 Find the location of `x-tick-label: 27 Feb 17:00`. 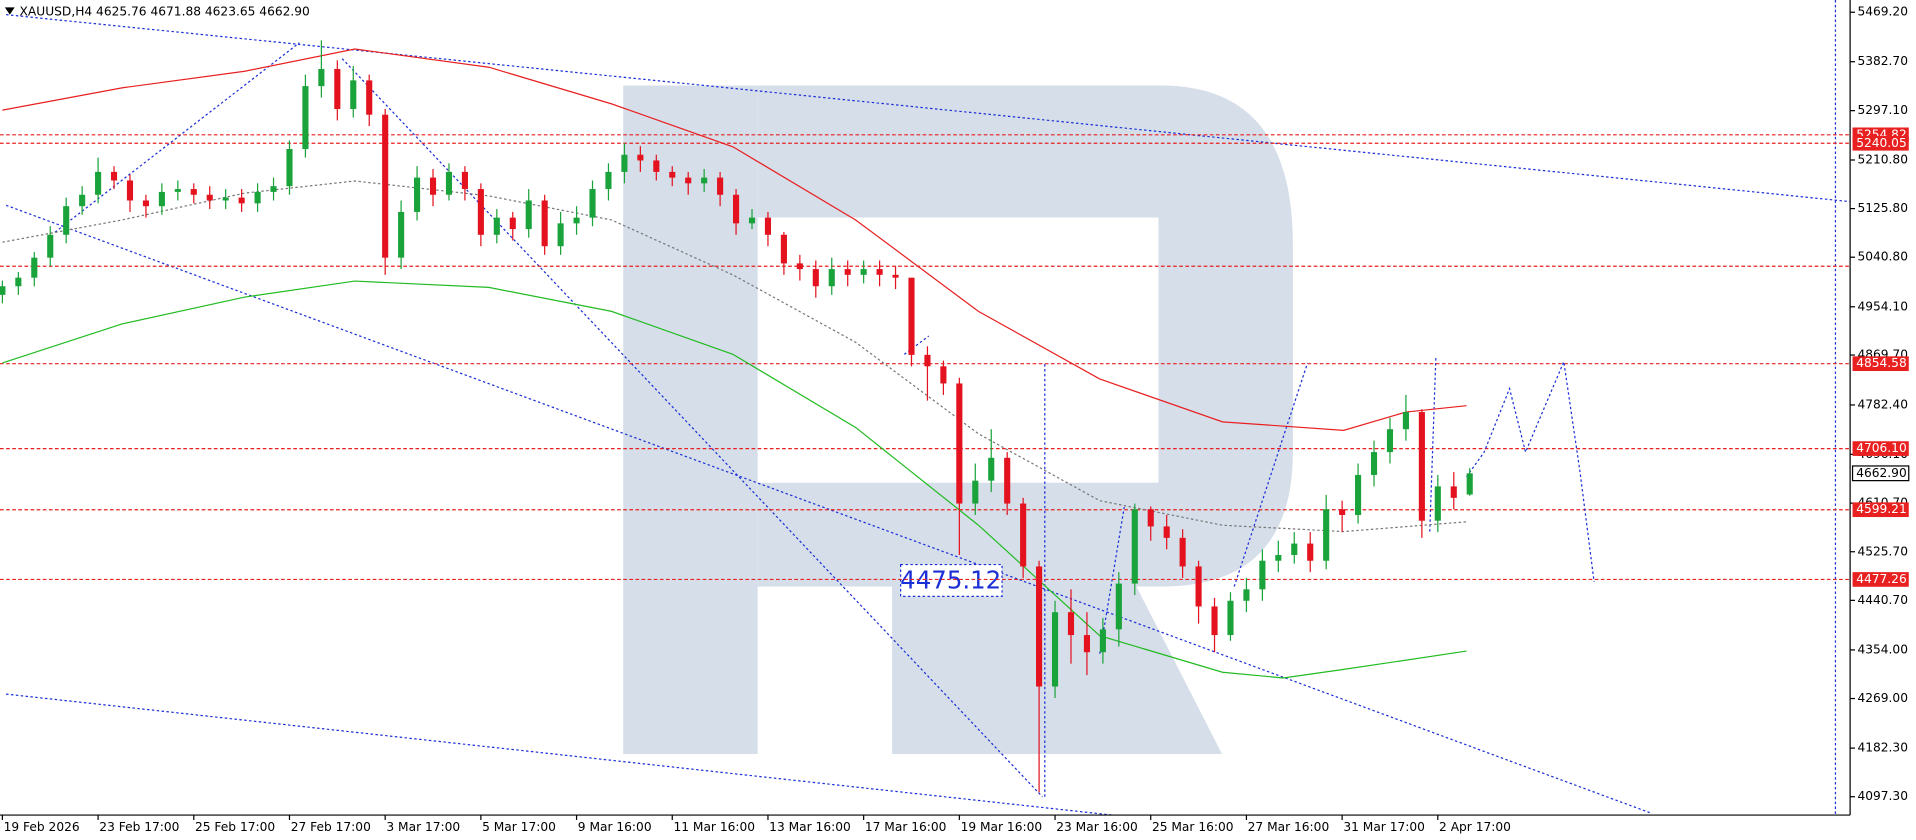

x-tick-label: 27 Feb 17:00 is located at coordinates (331, 827).